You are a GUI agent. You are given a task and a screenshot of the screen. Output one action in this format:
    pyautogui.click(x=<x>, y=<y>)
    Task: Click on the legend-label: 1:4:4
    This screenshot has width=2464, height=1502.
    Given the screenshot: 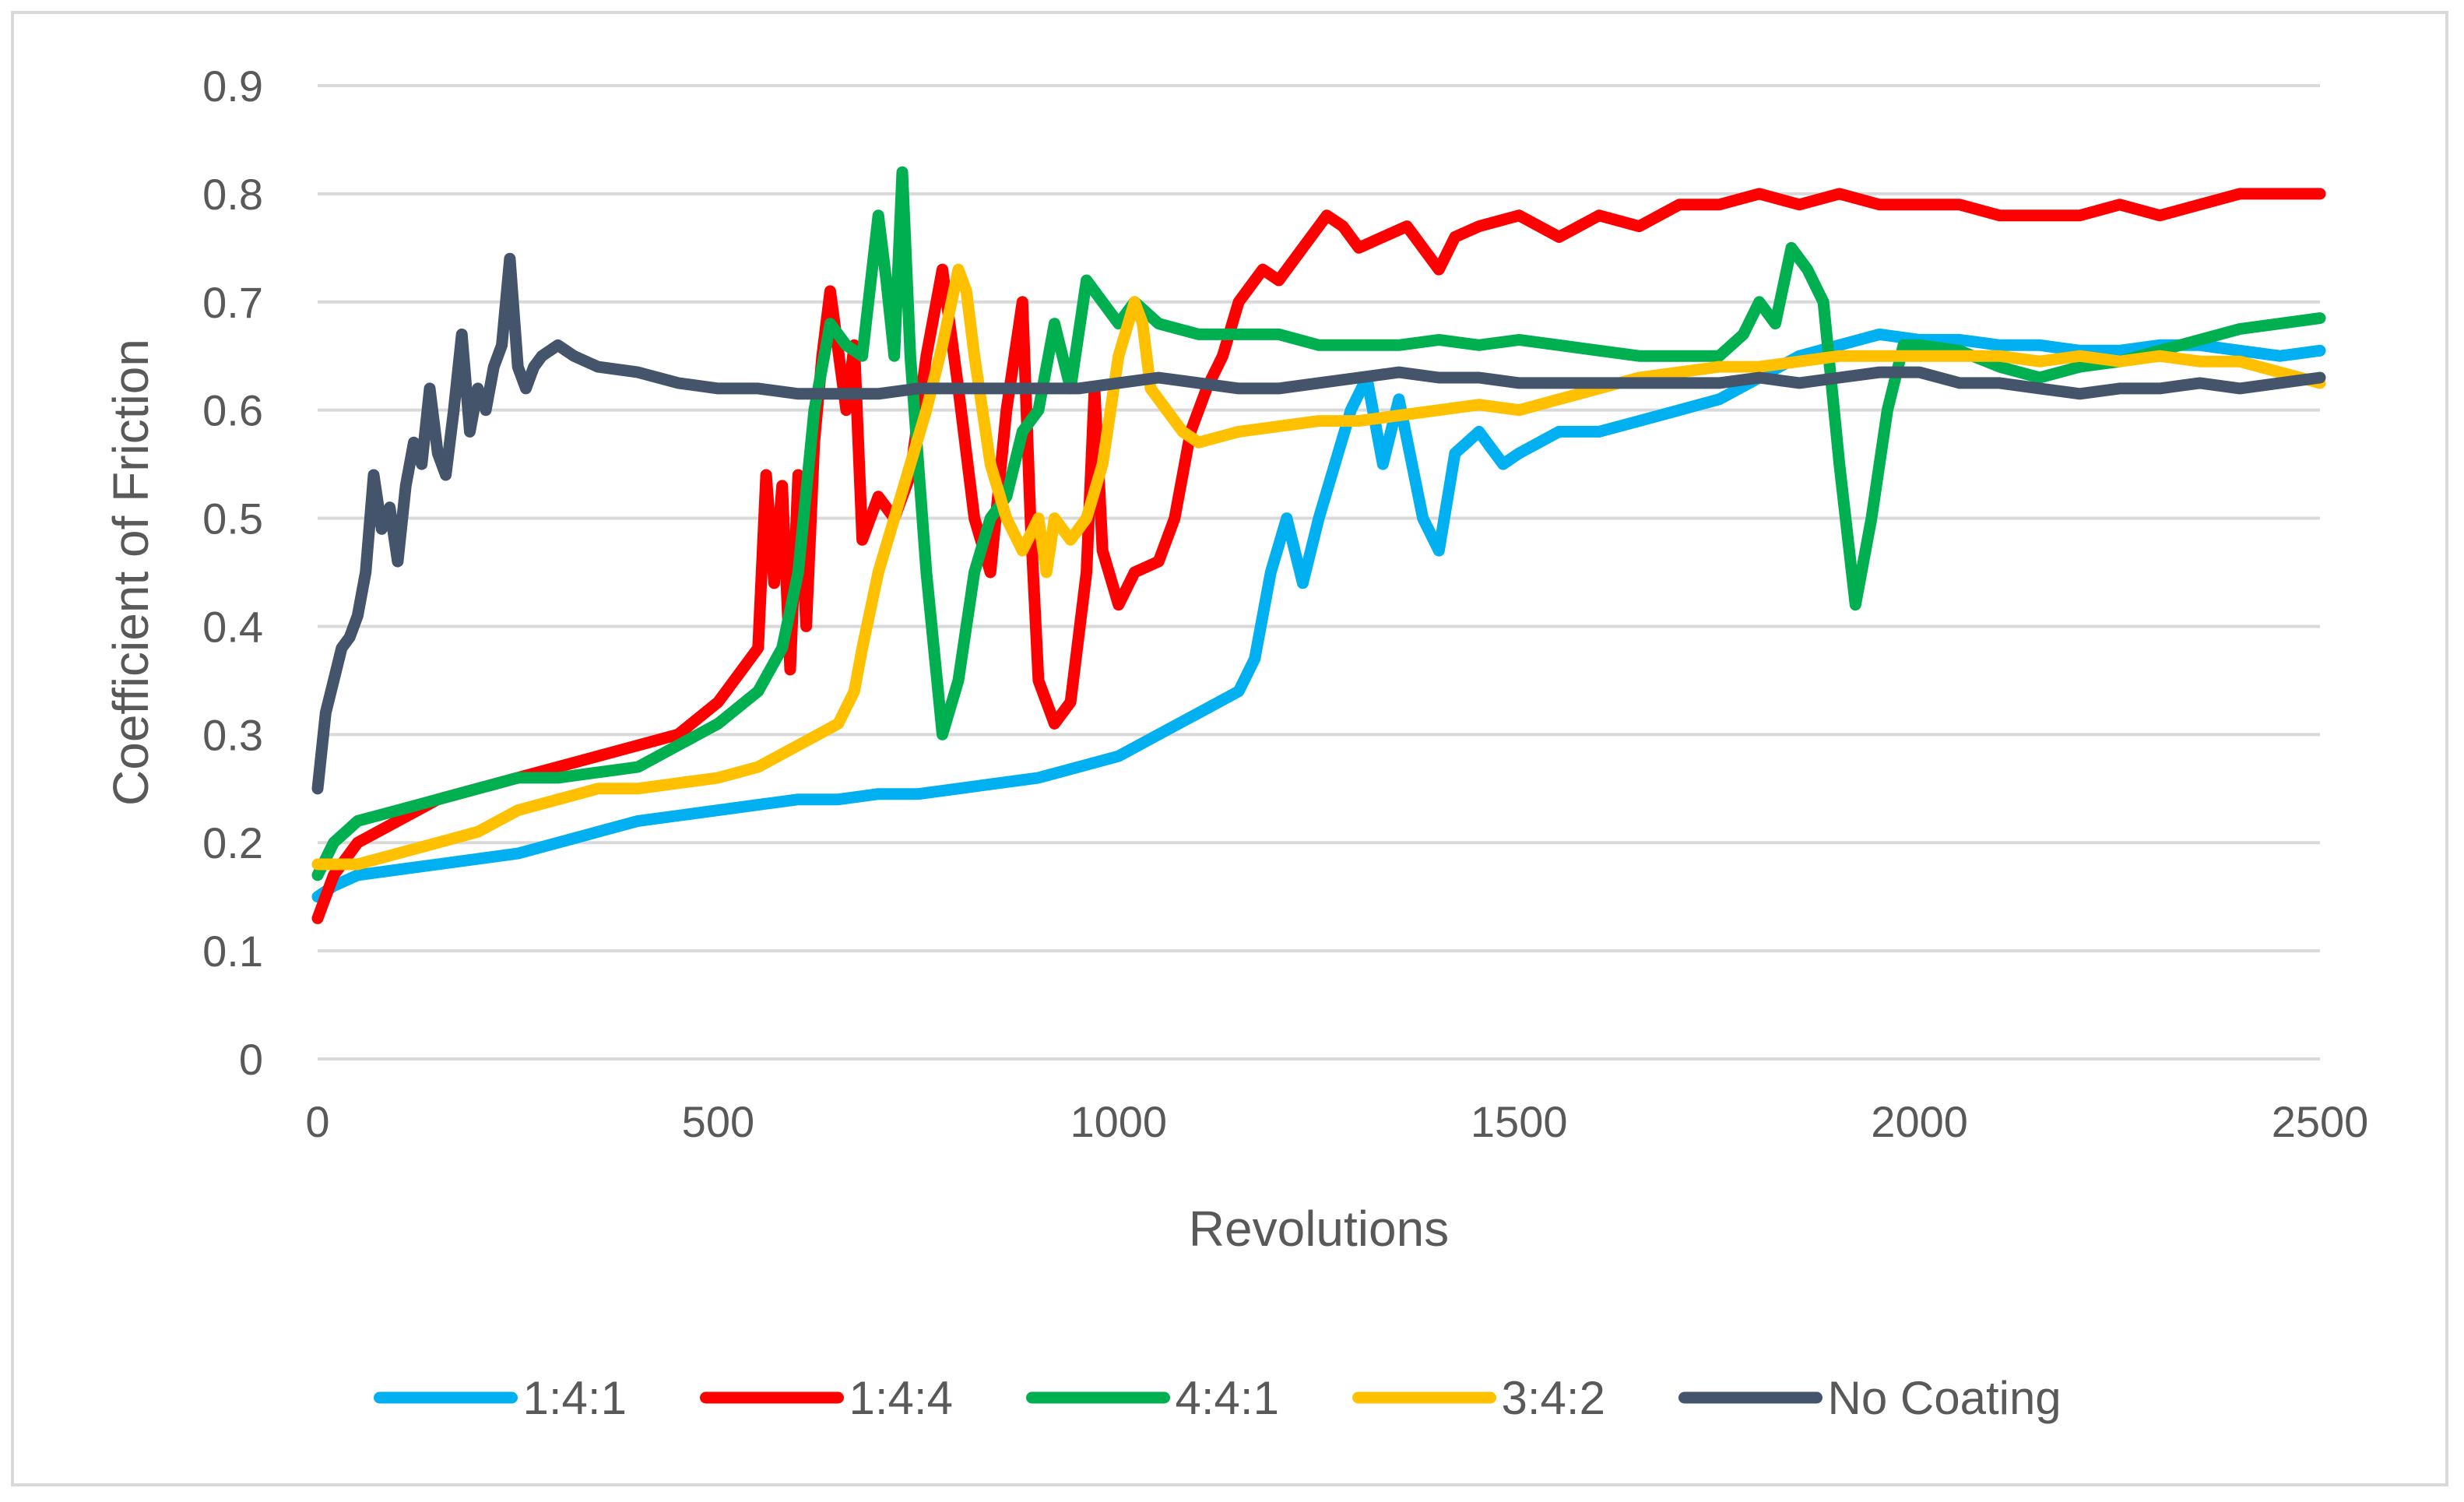 What is the action you would take?
    pyautogui.click(x=901, y=1398)
    